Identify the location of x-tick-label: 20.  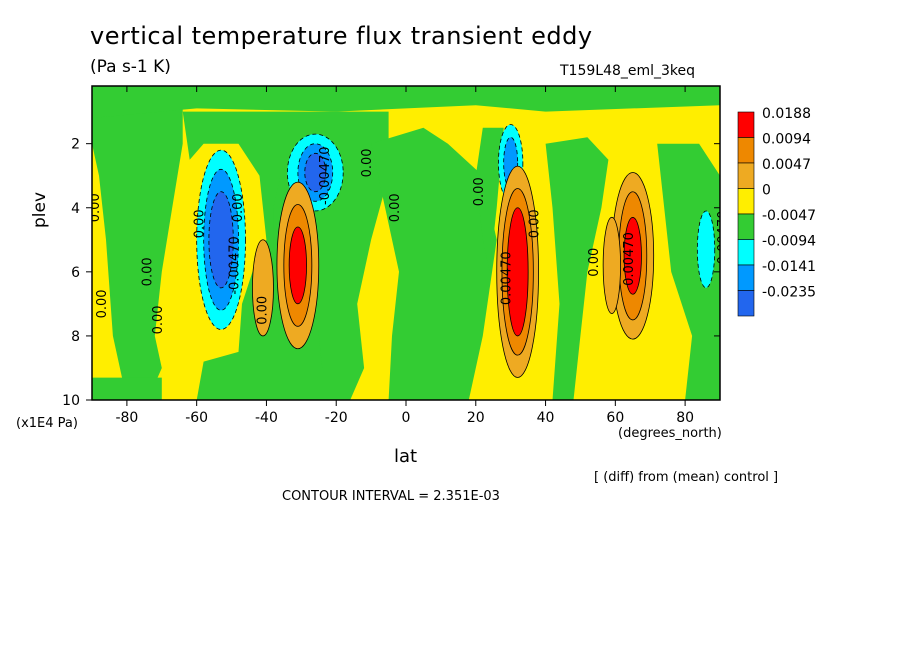
(476, 418).